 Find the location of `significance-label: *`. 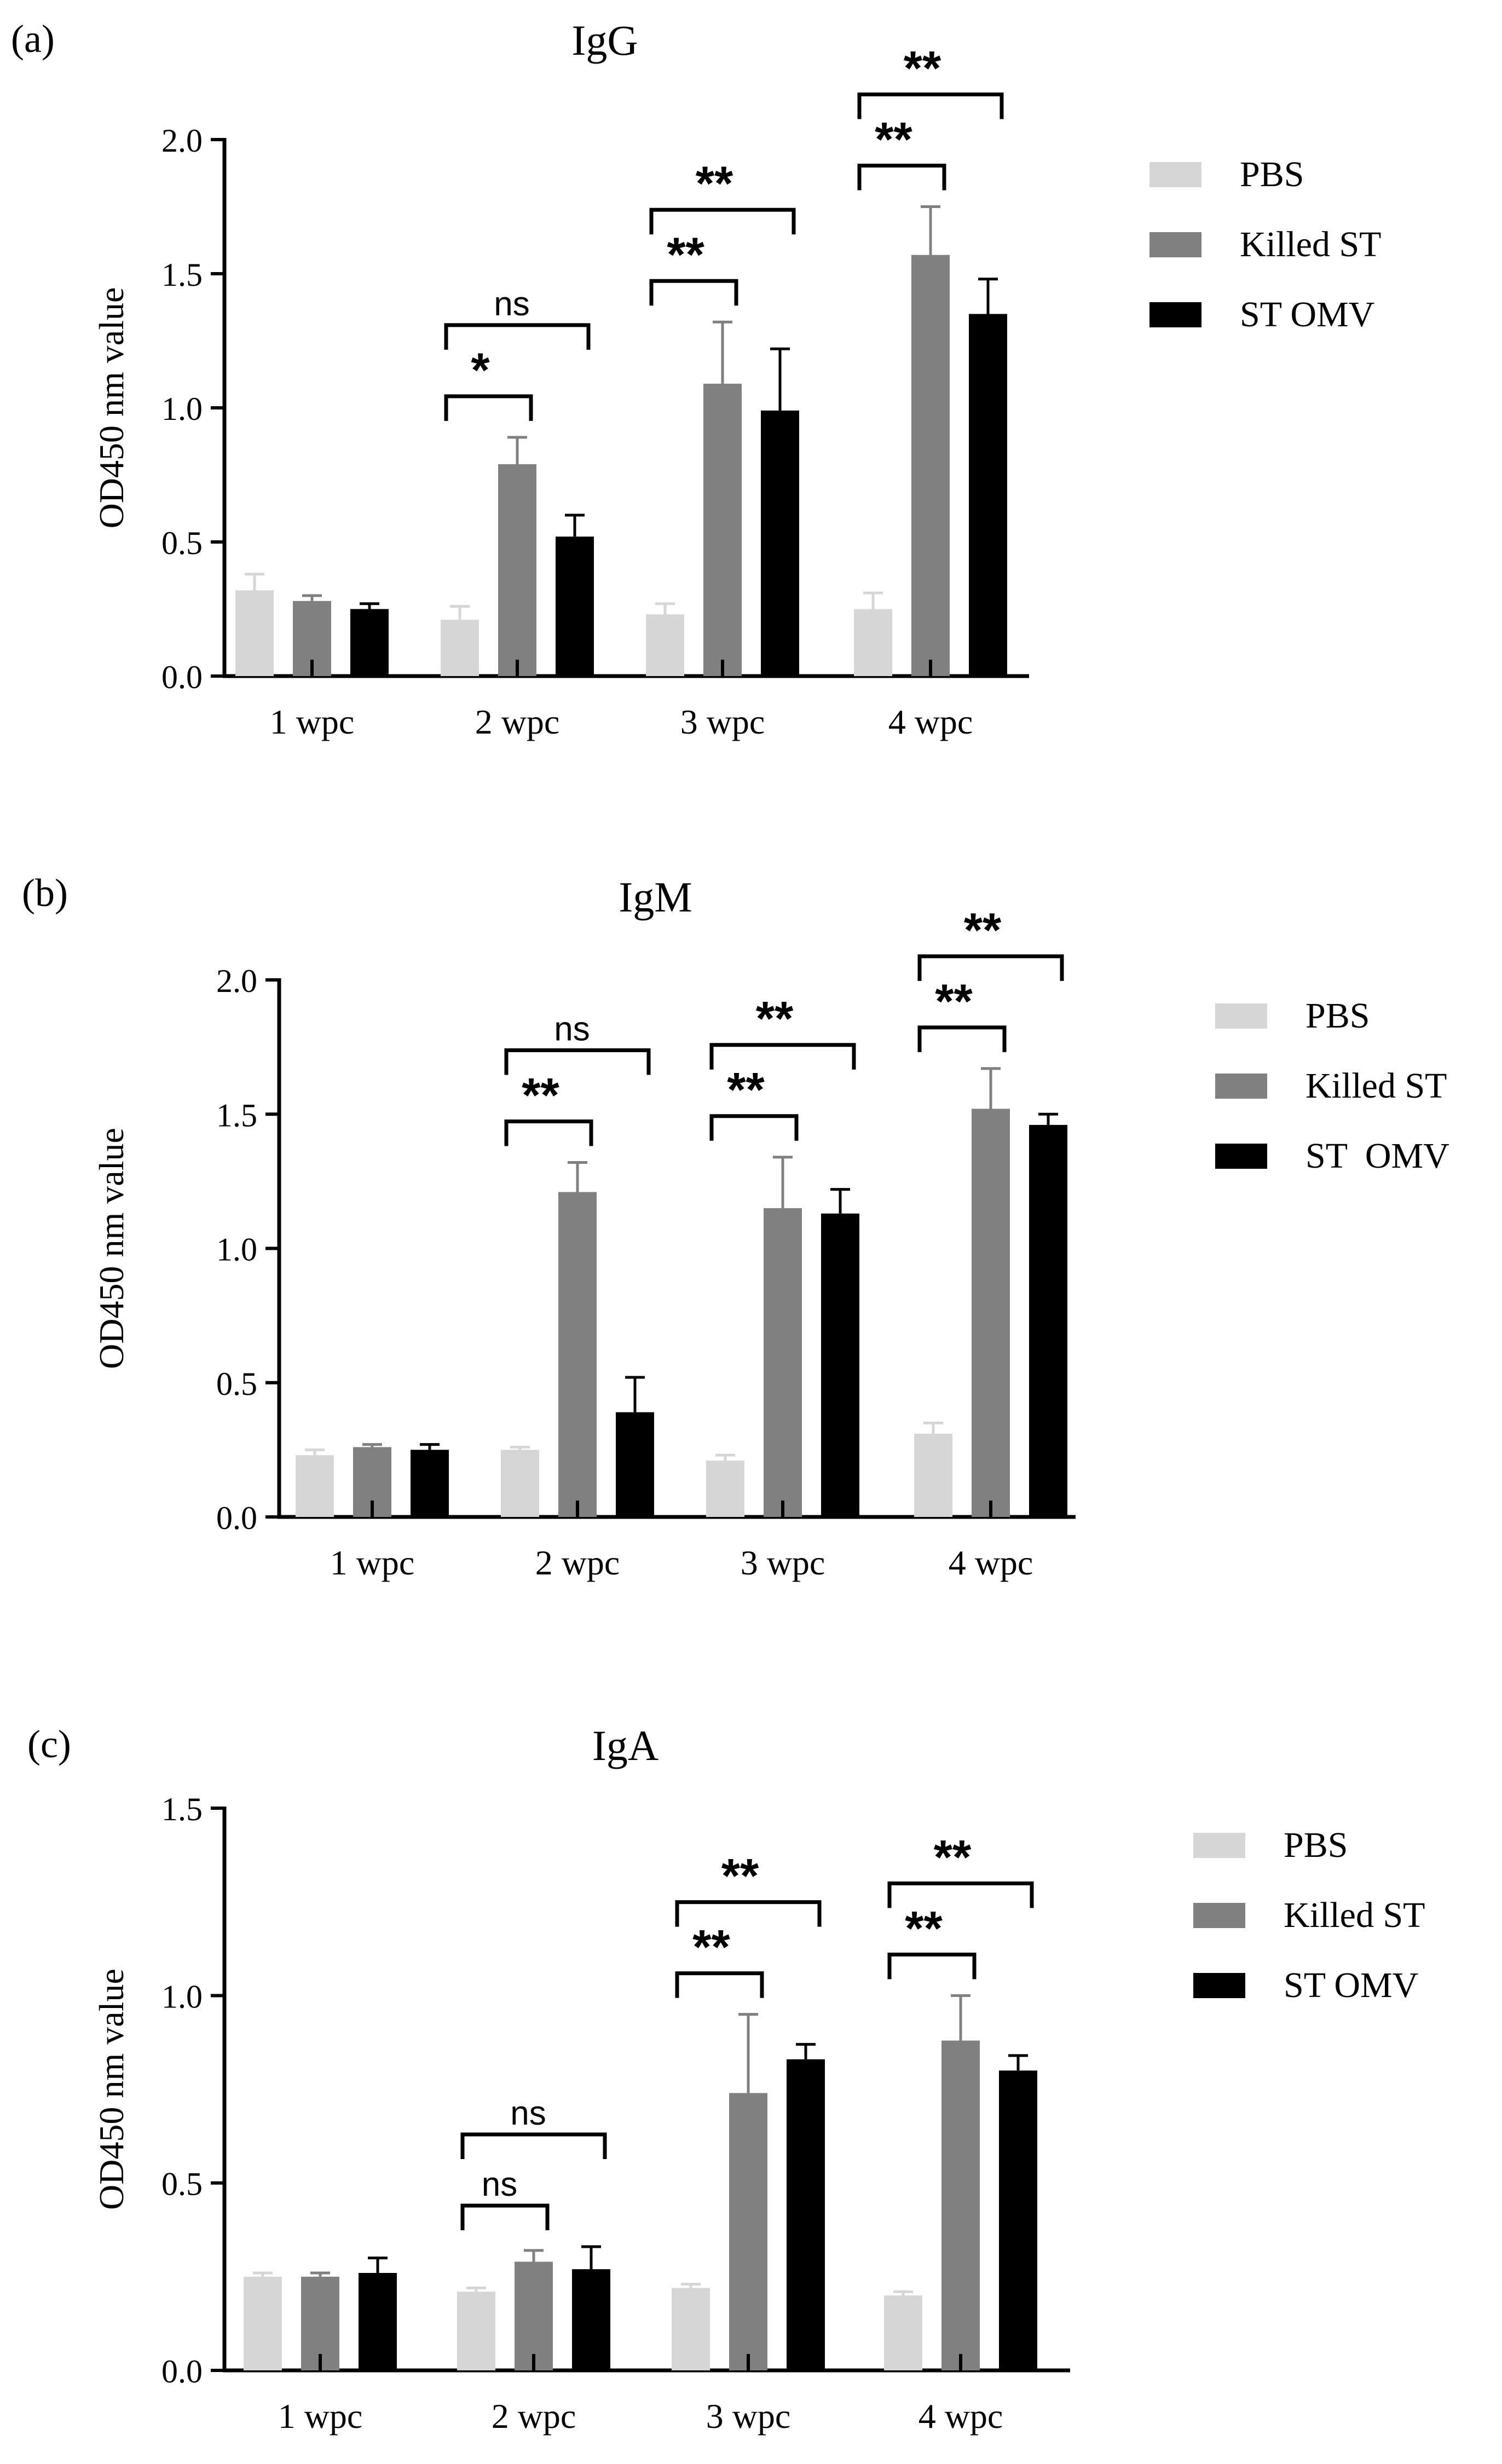

significance-label: * is located at coordinates (481, 370).